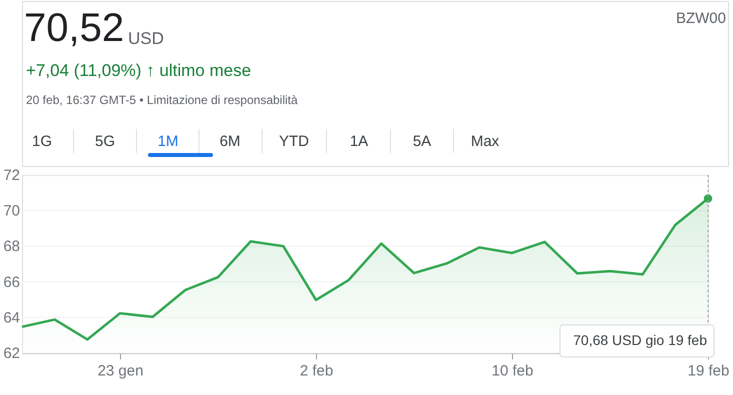 Image resolution: width=733 pixels, height=395 pixels. Describe the element at coordinates (513, 371) in the screenshot. I see `x-tick-label: 10 feb` at that location.